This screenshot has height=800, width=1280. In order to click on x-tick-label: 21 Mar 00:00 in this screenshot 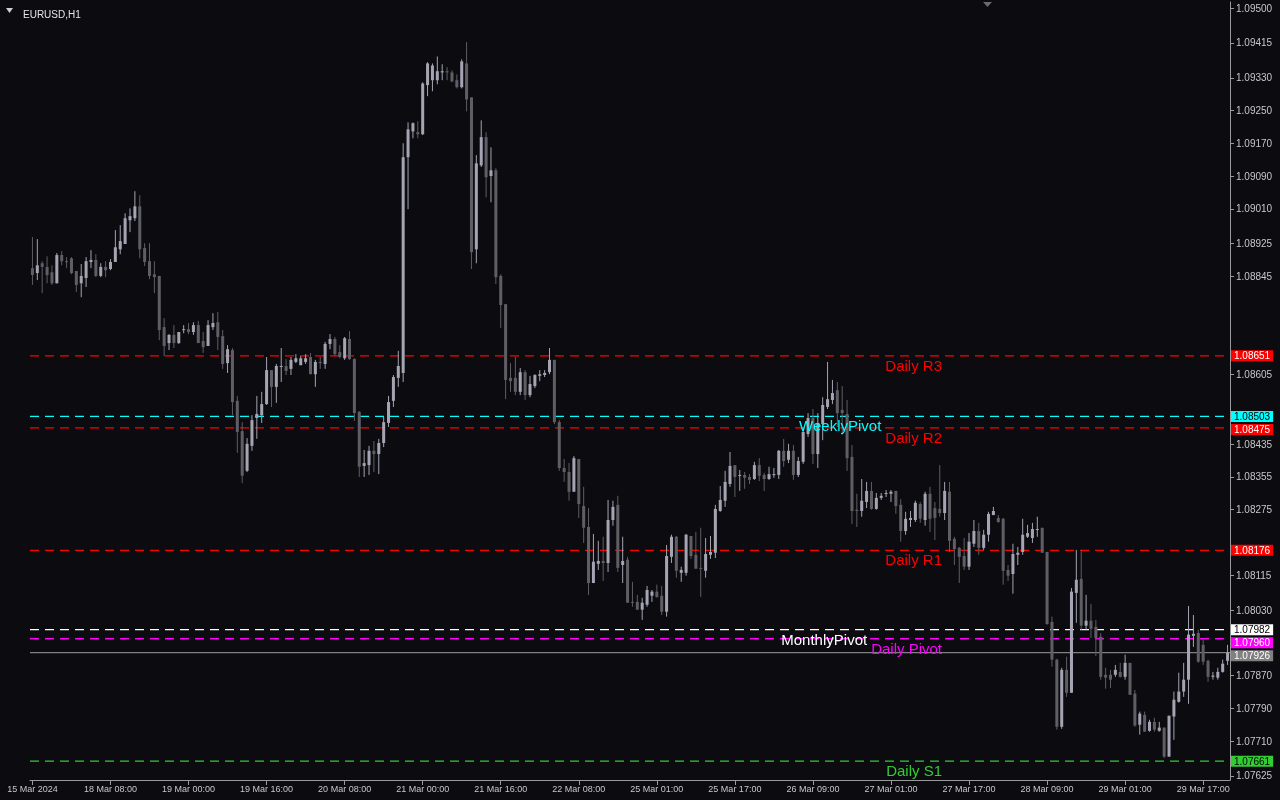, I will do `click(423, 788)`.